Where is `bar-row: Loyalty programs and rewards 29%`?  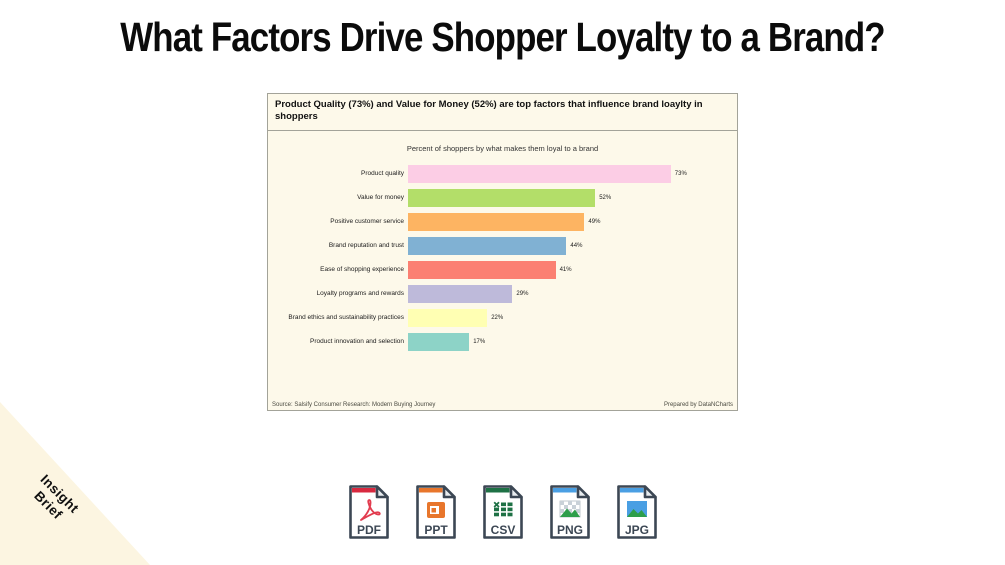 bar-row: Loyalty programs and rewards 29% is located at coordinates (502, 294).